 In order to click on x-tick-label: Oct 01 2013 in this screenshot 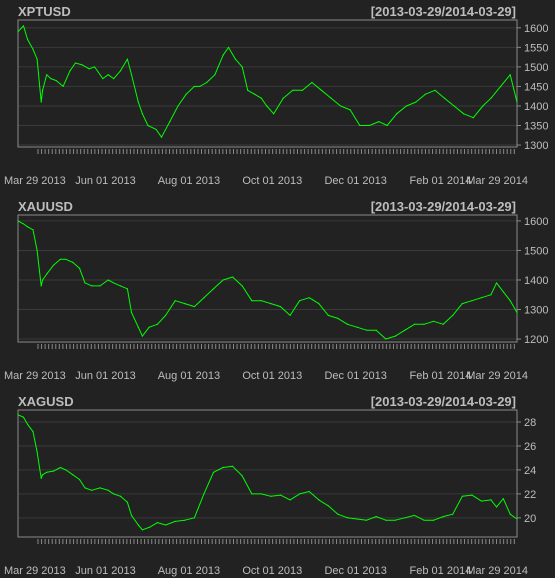, I will do `click(272, 376)`.